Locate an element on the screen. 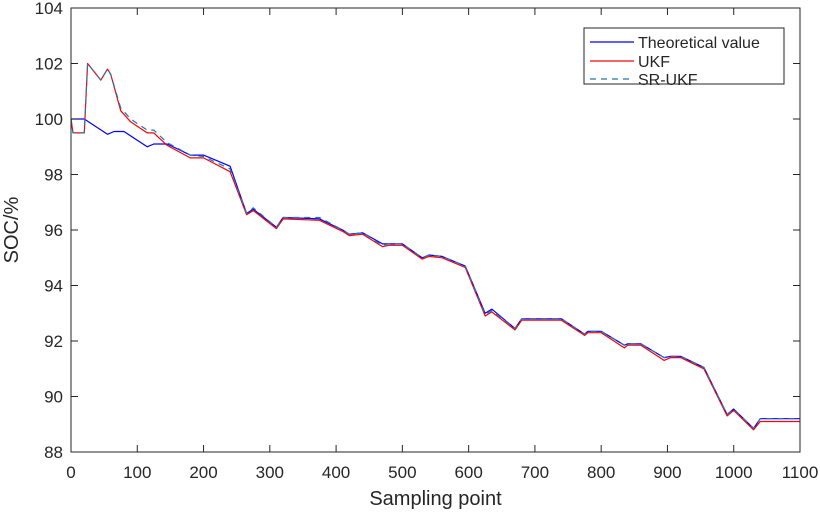 This screenshot has width=820, height=514. legend-label-theoretical: Theoretical value is located at coordinates (699, 43).